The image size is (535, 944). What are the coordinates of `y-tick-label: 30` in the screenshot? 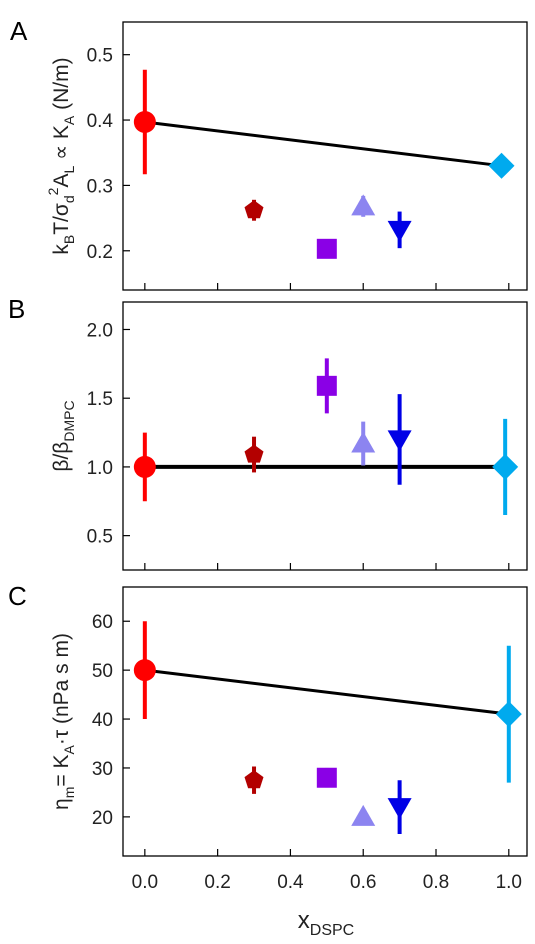 It's located at (102, 769).